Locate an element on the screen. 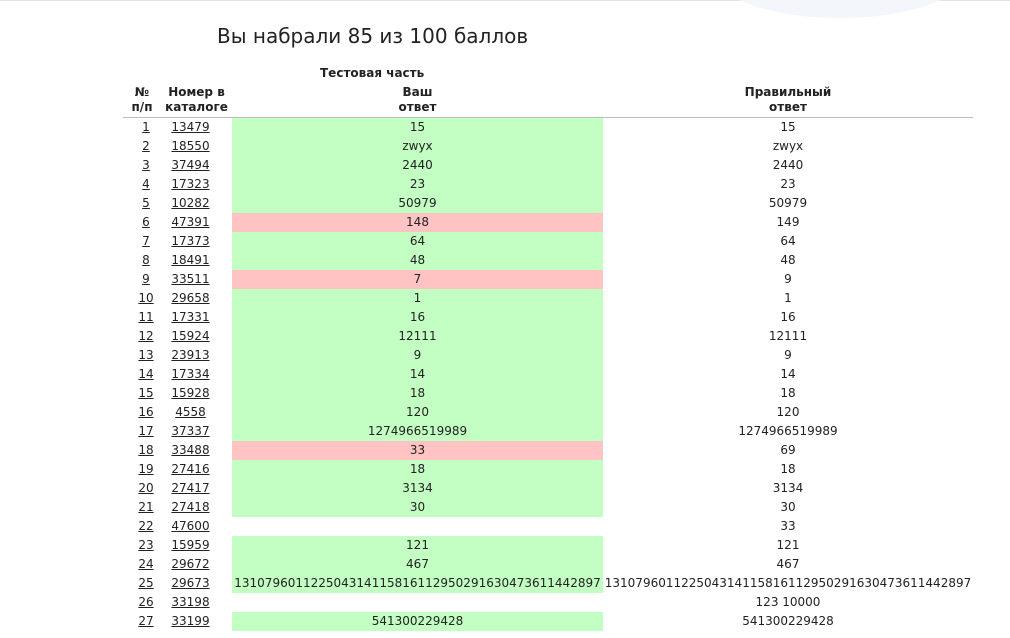  correct-answer-cell: 18 is located at coordinates (788, 393).